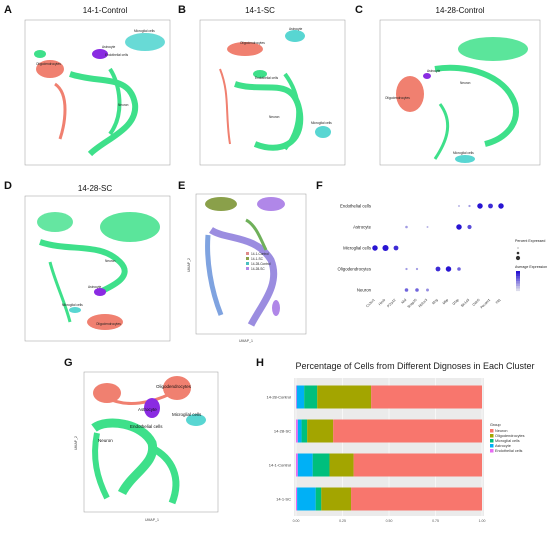 The height and width of the screenshot is (536, 550). What do you see at coordinates (260, 363) in the screenshot?
I see `panel-h-letter: H` at bounding box center [260, 363].